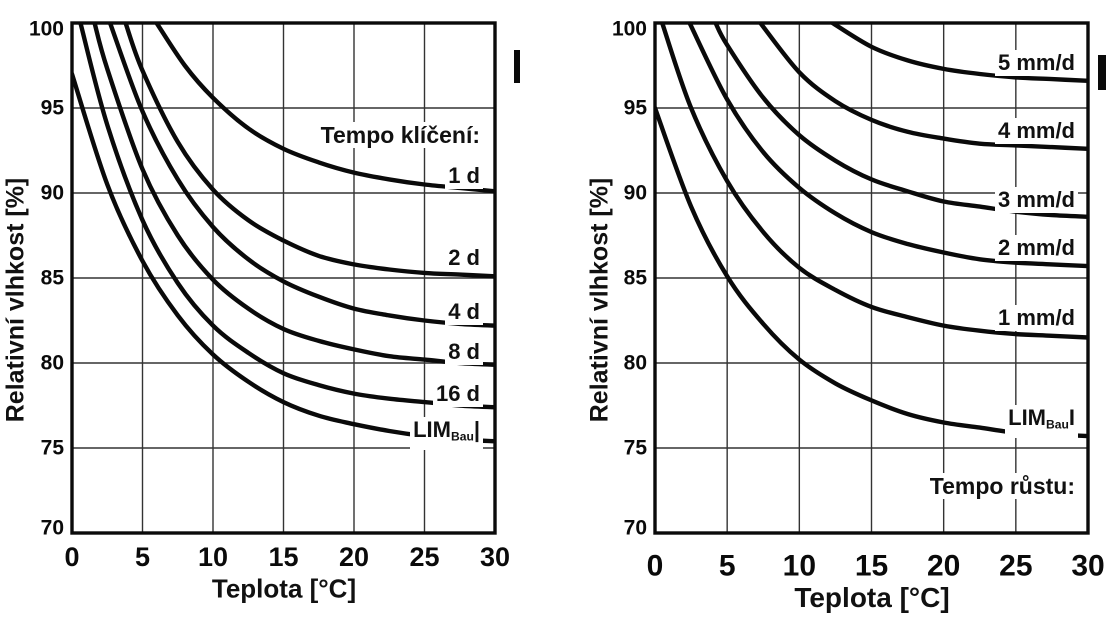 The image size is (1116, 622). I want to click on left-xtick-10: 10, so click(213, 557).